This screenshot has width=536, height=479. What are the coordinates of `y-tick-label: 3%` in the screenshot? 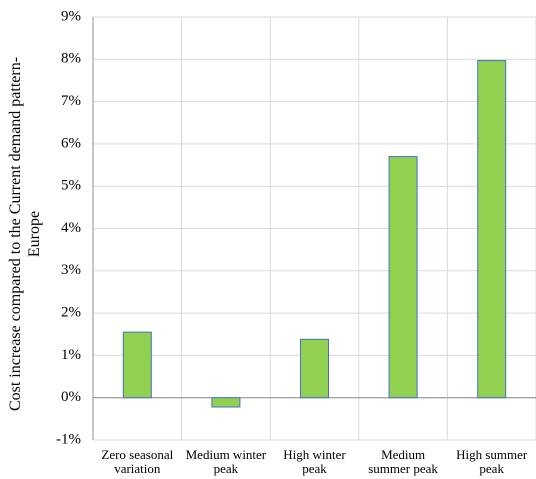 It's located at (71, 270).